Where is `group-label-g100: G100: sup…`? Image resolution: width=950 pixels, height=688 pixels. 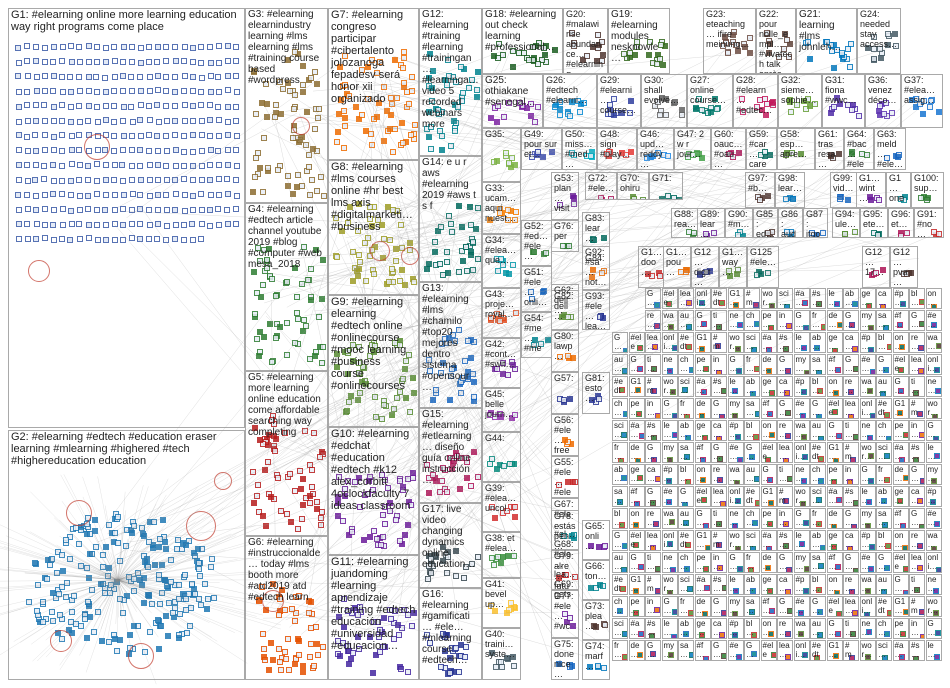
group-label-g100: G100: sup… is located at coordinates (928, 183).